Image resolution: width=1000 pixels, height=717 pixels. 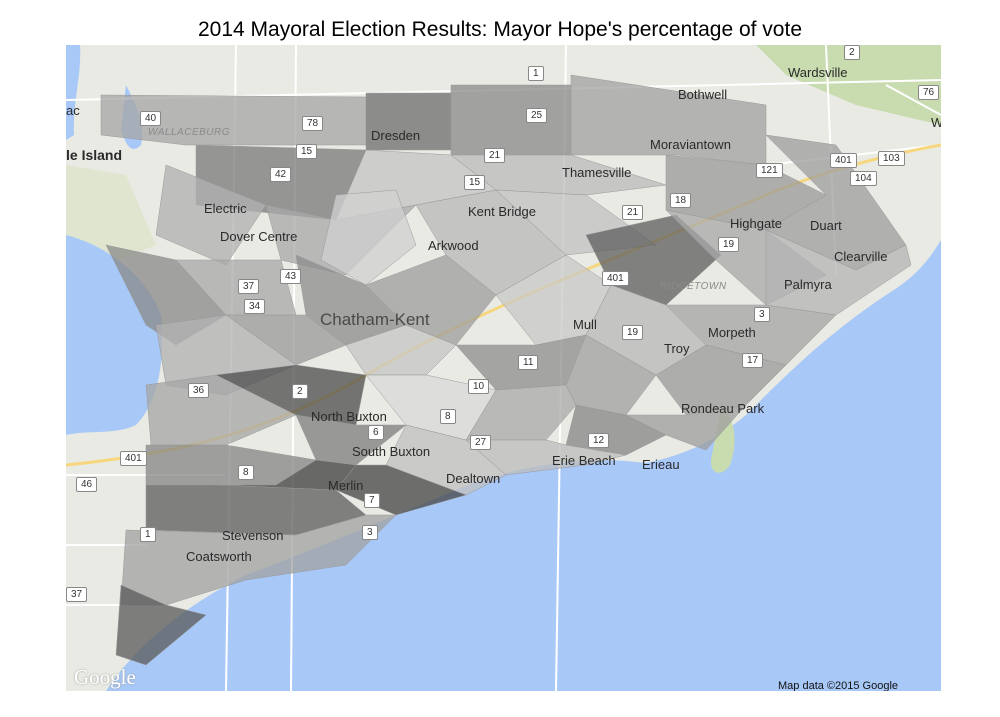 What do you see at coordinates (87, 484) in the screenshot?
I see `road-shield: 46` at bounding box center [87, 484].